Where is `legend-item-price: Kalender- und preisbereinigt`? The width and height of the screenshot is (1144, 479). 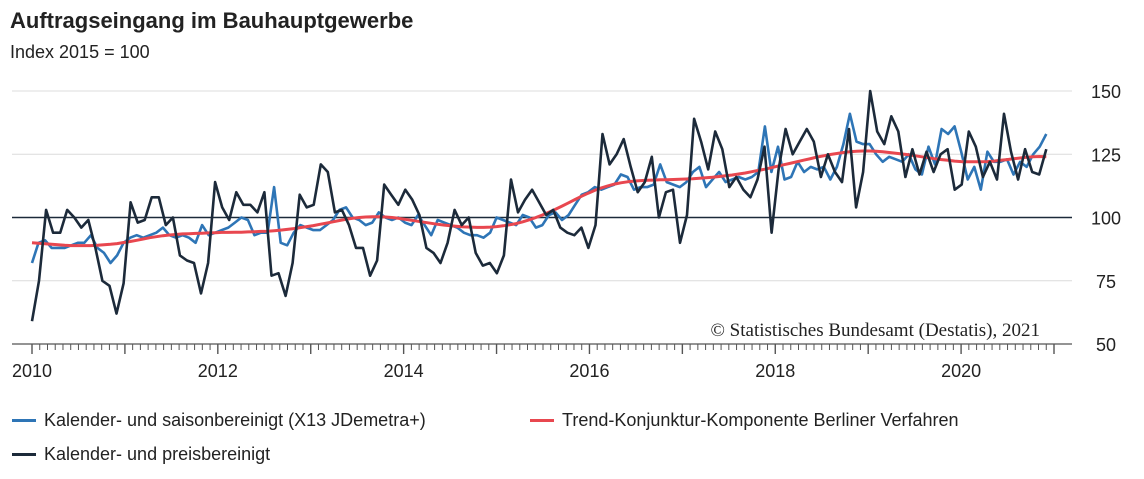 legend-item-price: Kalender- und preisbereinigt is located at coordinates (141, 454).